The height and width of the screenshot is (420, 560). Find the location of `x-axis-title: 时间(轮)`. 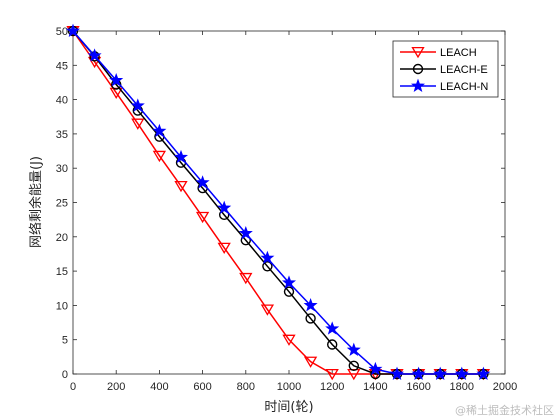

x-axis-title: 时间(轮) is located at coordinates (288, 407).